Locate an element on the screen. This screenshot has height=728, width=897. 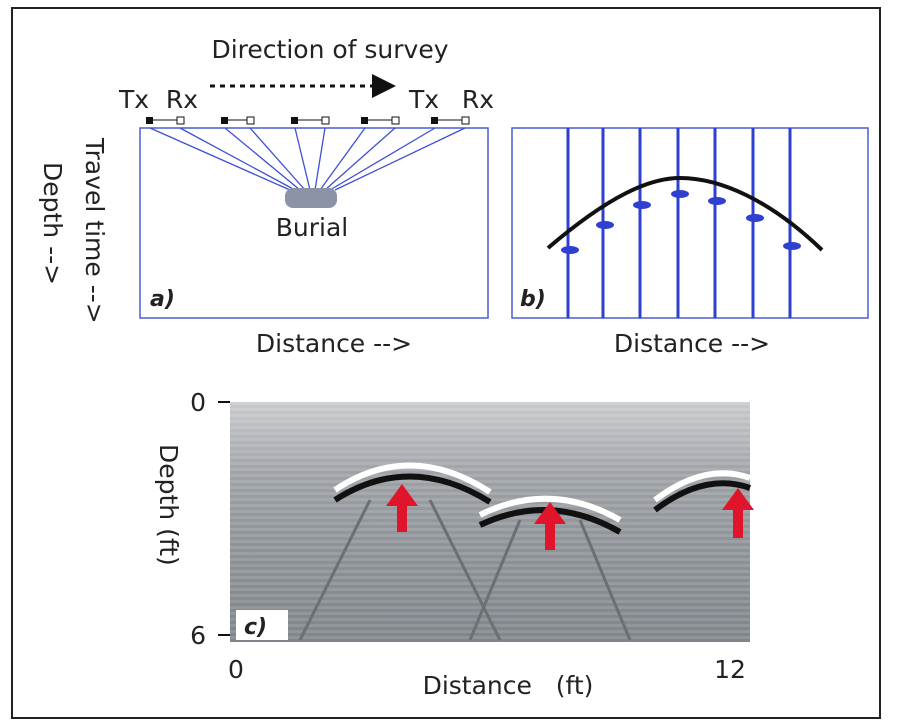
hyperbola is located at coordinates (685, 213).